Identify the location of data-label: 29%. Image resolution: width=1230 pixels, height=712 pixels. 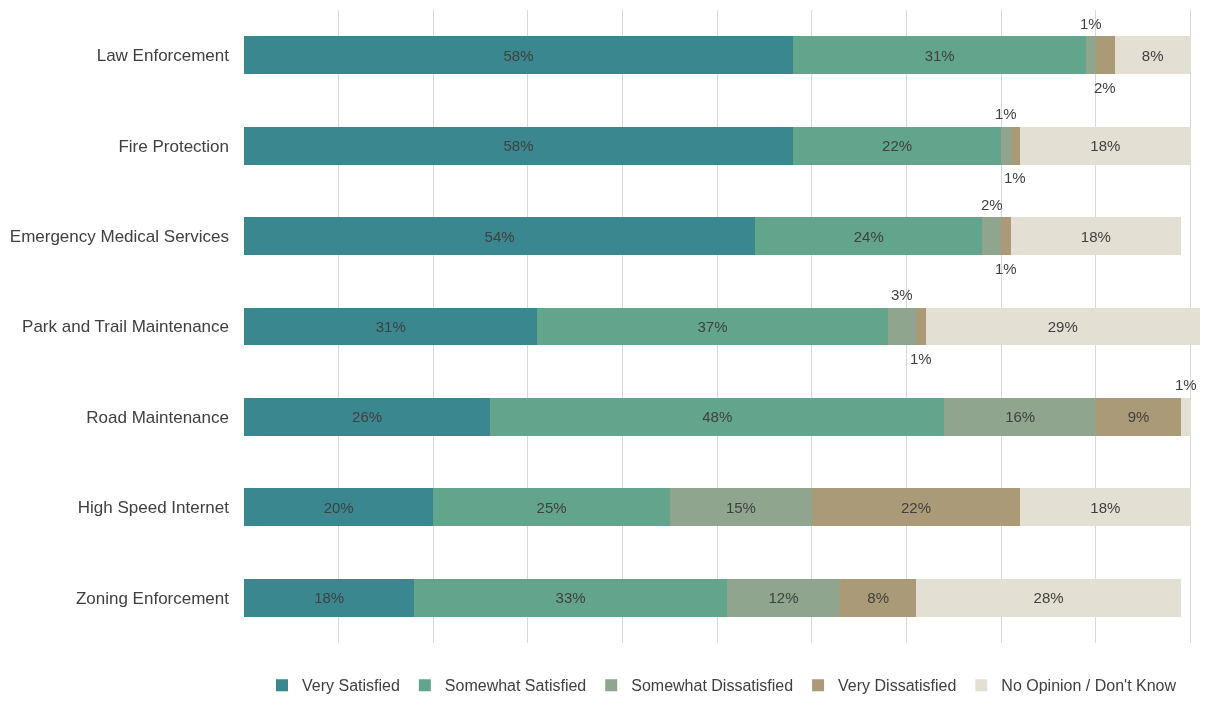
(1062, 326).